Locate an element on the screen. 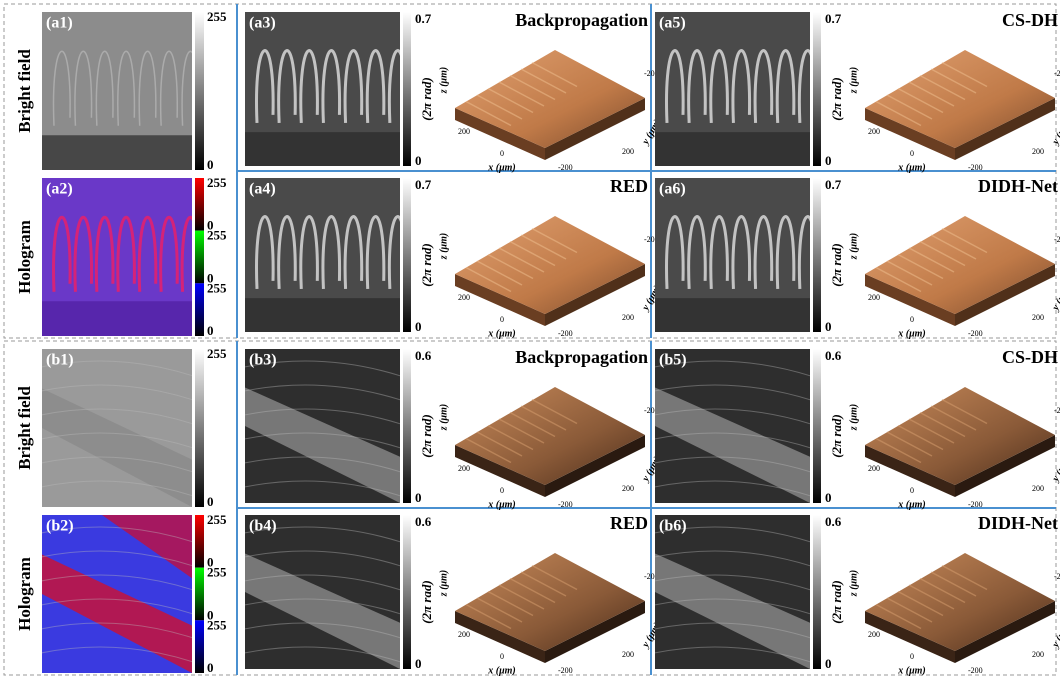  panel-label: (a2) is located at coordinates (59, 189).